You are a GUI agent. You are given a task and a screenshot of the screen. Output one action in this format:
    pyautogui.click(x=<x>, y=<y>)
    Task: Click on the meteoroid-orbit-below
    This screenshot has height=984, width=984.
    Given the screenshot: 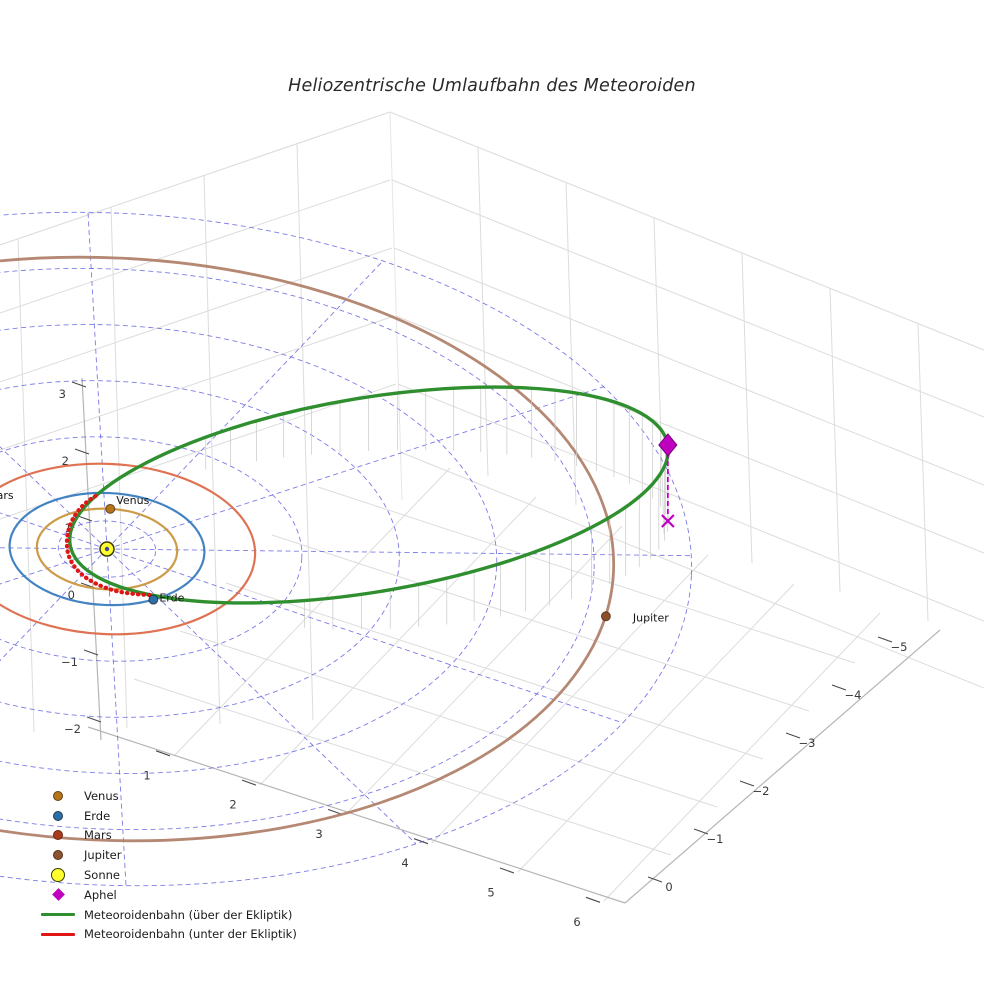 What is the action you would take?
    pyautogui.click(x=108, y=545)
    